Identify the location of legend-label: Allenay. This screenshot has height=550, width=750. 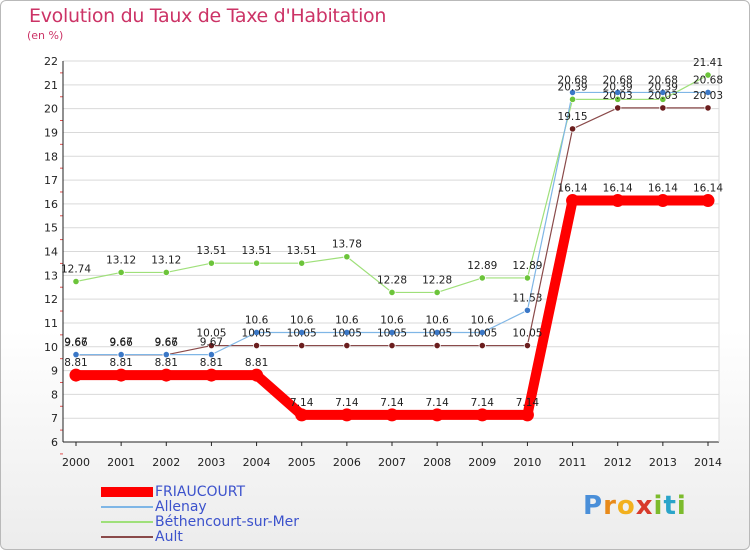
(181, 507).